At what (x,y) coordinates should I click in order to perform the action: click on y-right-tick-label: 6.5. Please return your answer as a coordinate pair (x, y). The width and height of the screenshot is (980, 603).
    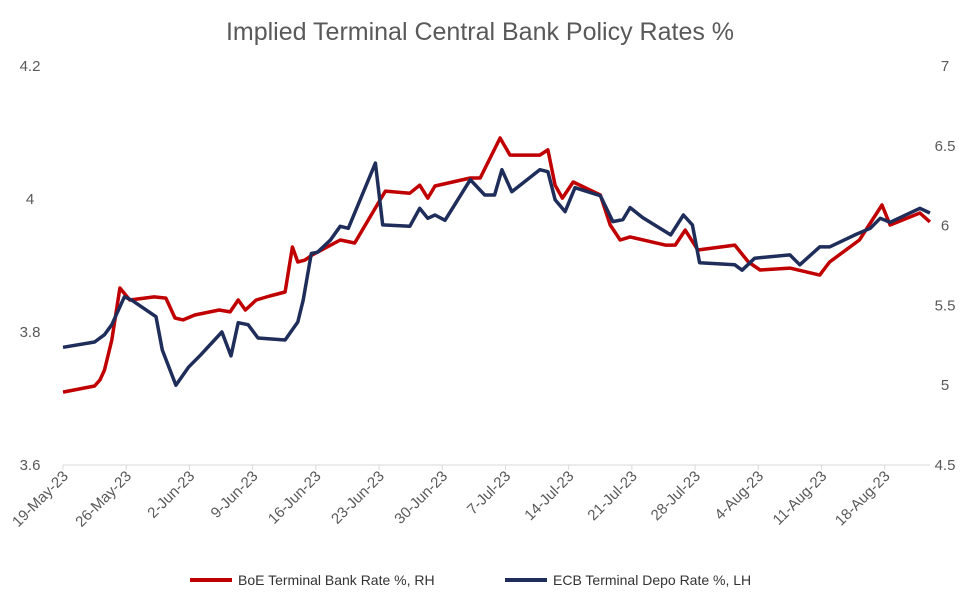
    Looking at the image, I should click on (945, 146).